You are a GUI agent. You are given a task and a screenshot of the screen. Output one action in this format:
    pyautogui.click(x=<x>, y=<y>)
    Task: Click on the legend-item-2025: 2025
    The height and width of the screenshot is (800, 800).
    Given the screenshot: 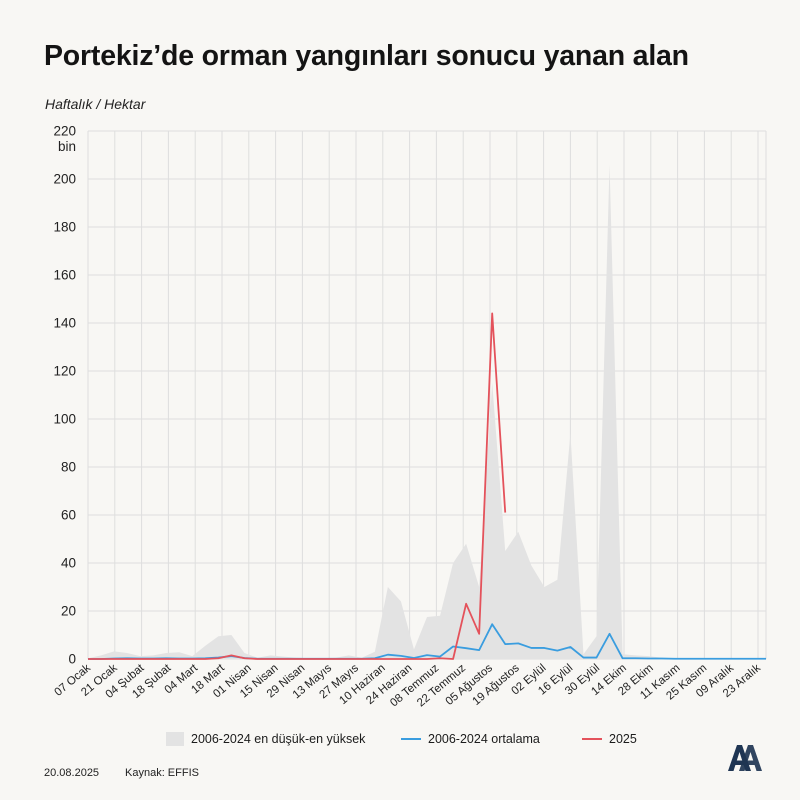 What is the action you would take?
    pyautogui.click(x=609, y=739)
    